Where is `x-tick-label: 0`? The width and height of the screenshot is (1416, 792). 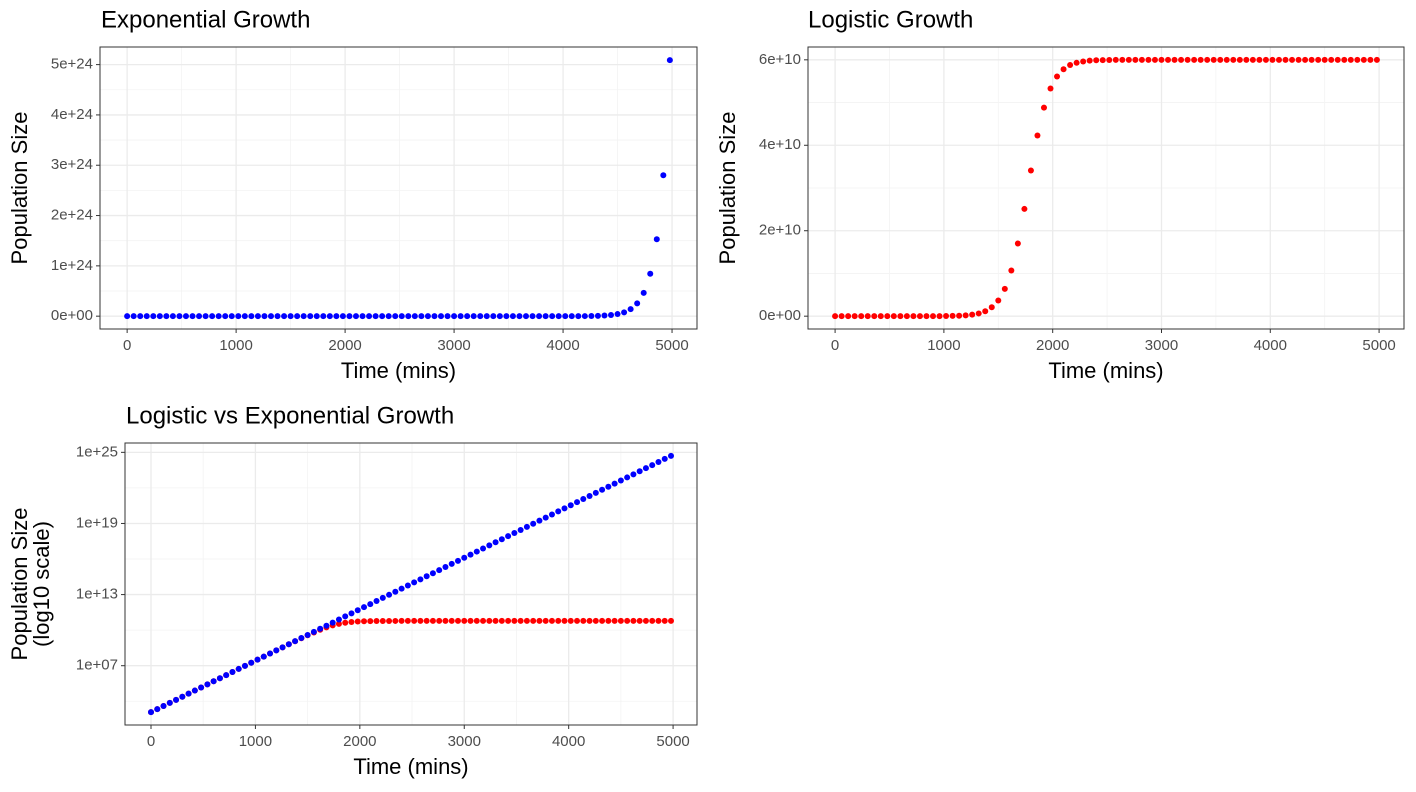
x-tick-label: 0 is located at coordinates (127, 345).